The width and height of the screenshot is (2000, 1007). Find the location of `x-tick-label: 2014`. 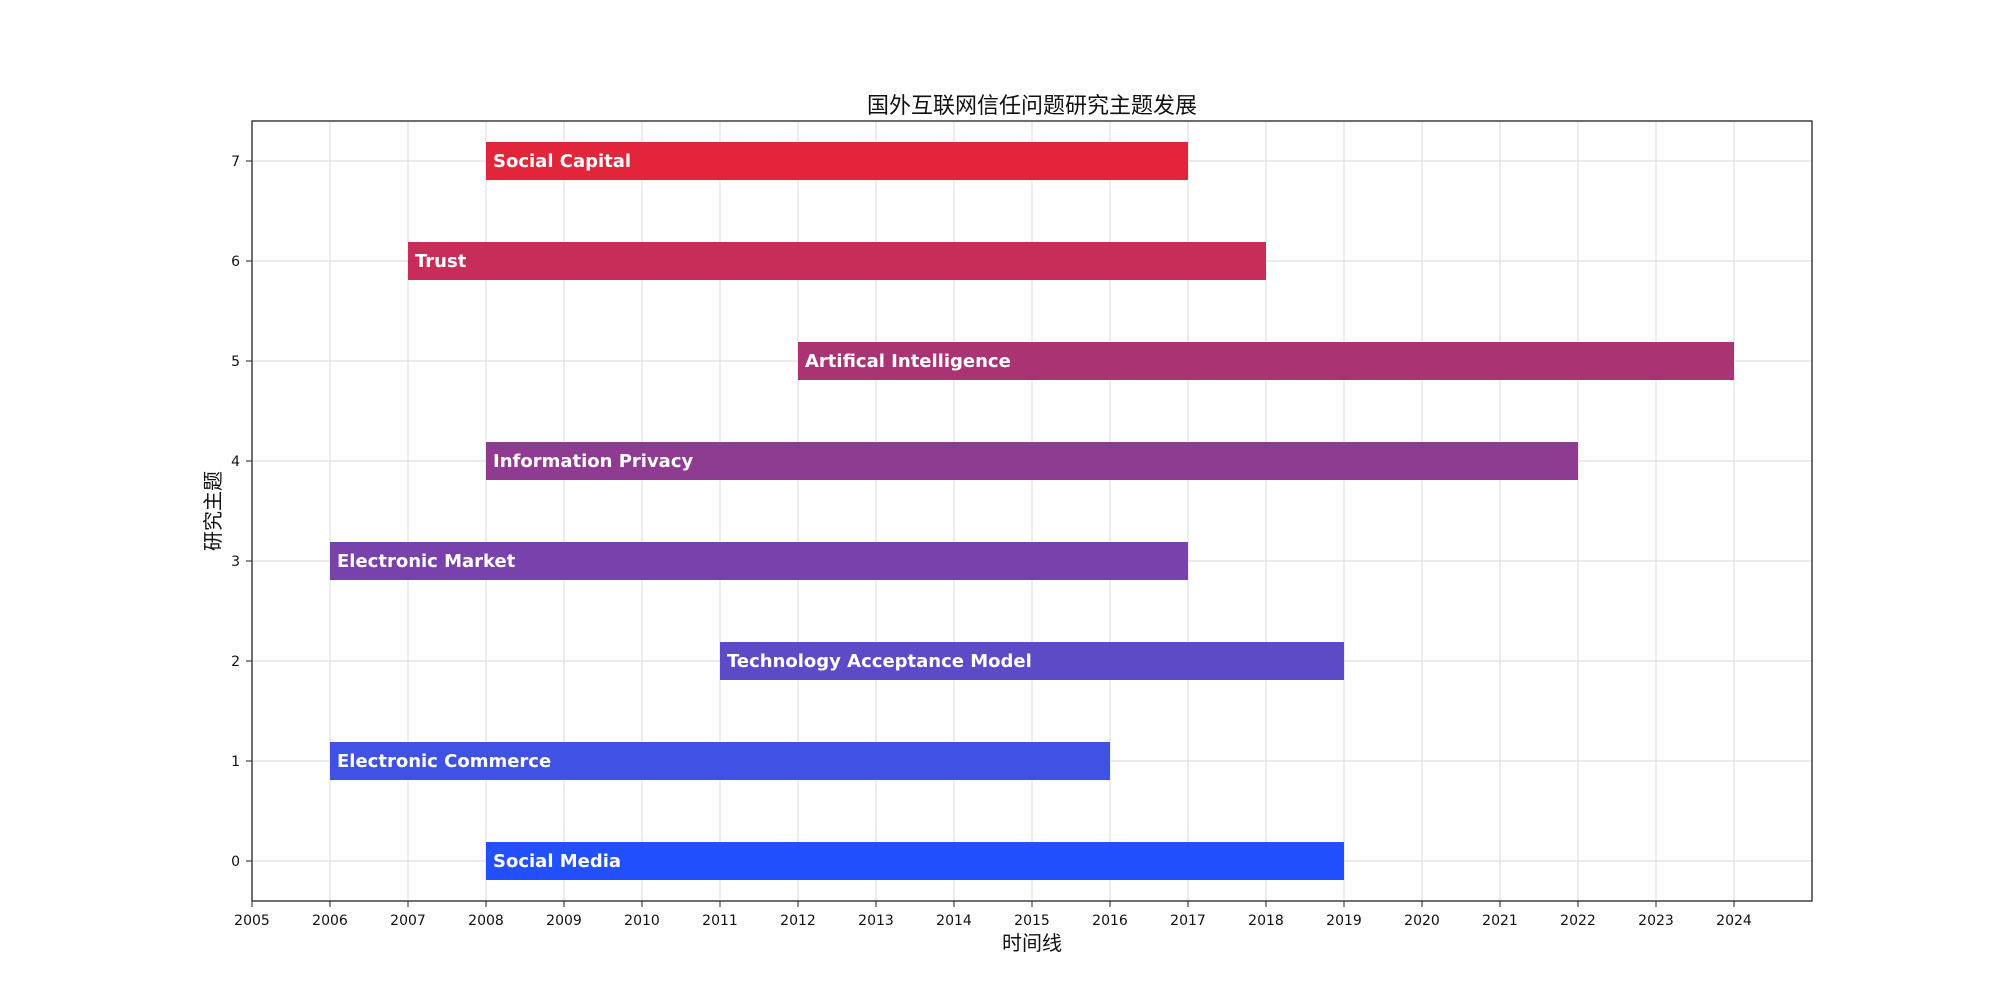

x-tick-label: 2014 is located at coordinates (954, 921).